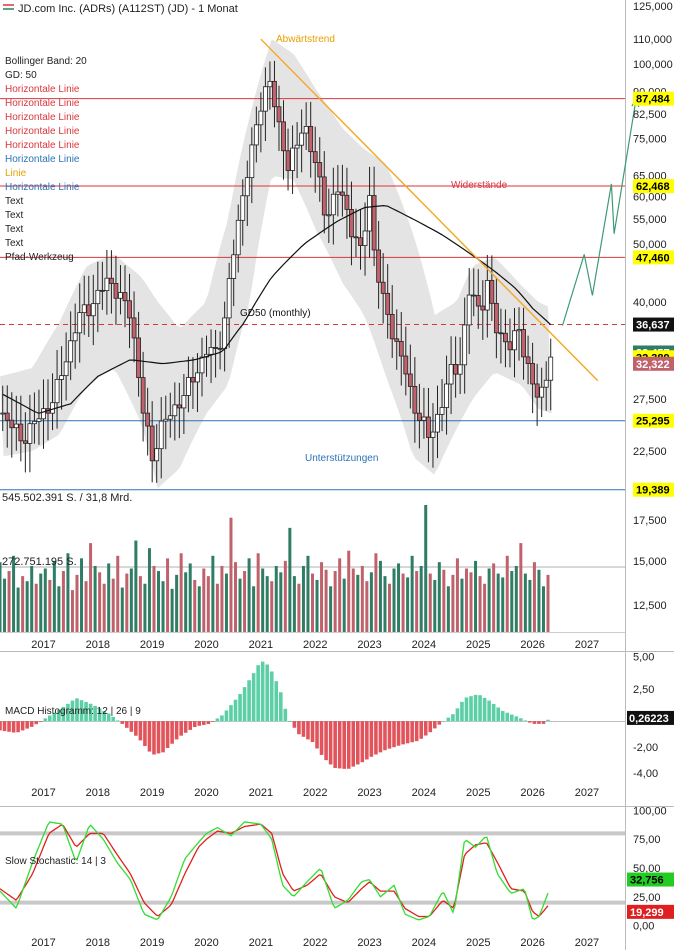  Describe the element at coordinates (653, 363) in the screenshot. I see `price-tag` at that location.